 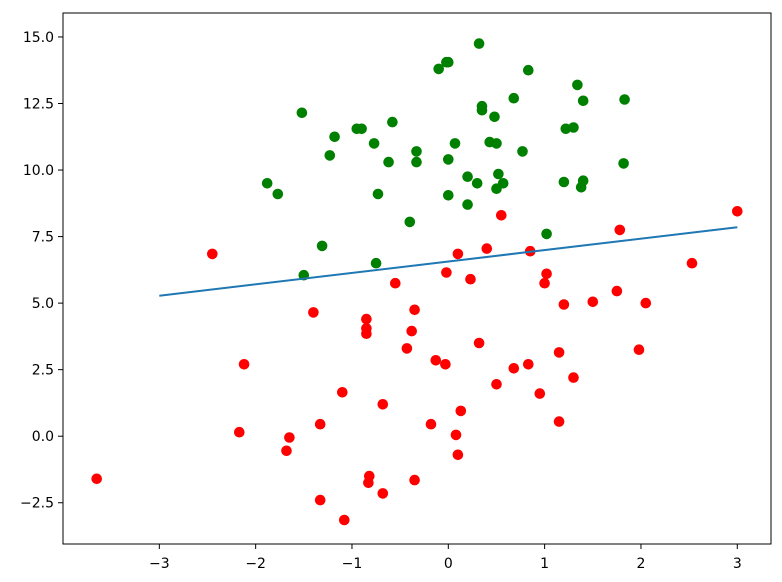 What do you see at coordinates (159, 564) in the screenshot?
I see `x-tick-label: −3` at bounding box center [159, 564].